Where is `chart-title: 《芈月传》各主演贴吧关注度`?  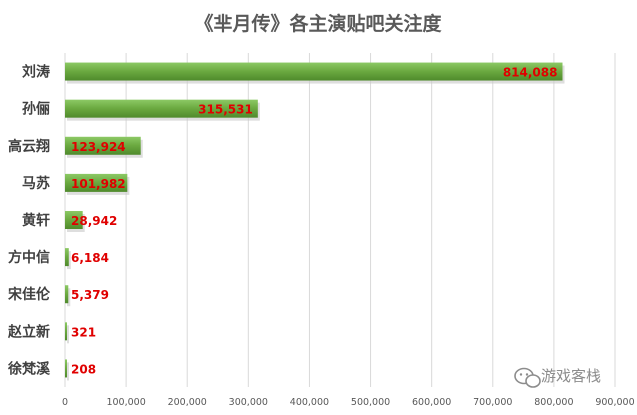
chart-title: 《芈月传》各主演贴吧关注度 is located at coordinates (318, 23).